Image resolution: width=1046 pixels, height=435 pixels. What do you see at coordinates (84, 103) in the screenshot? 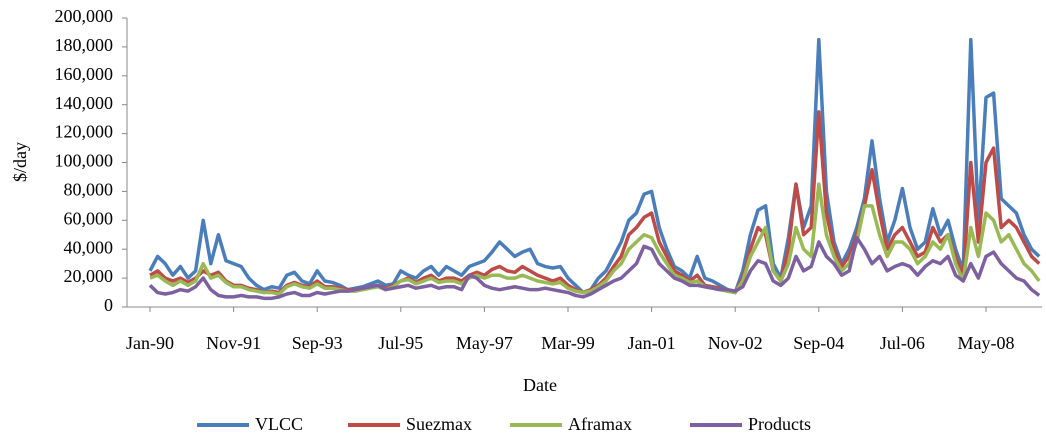
I see `y-tick-label: 140,000` at bounding box center [84, 103].